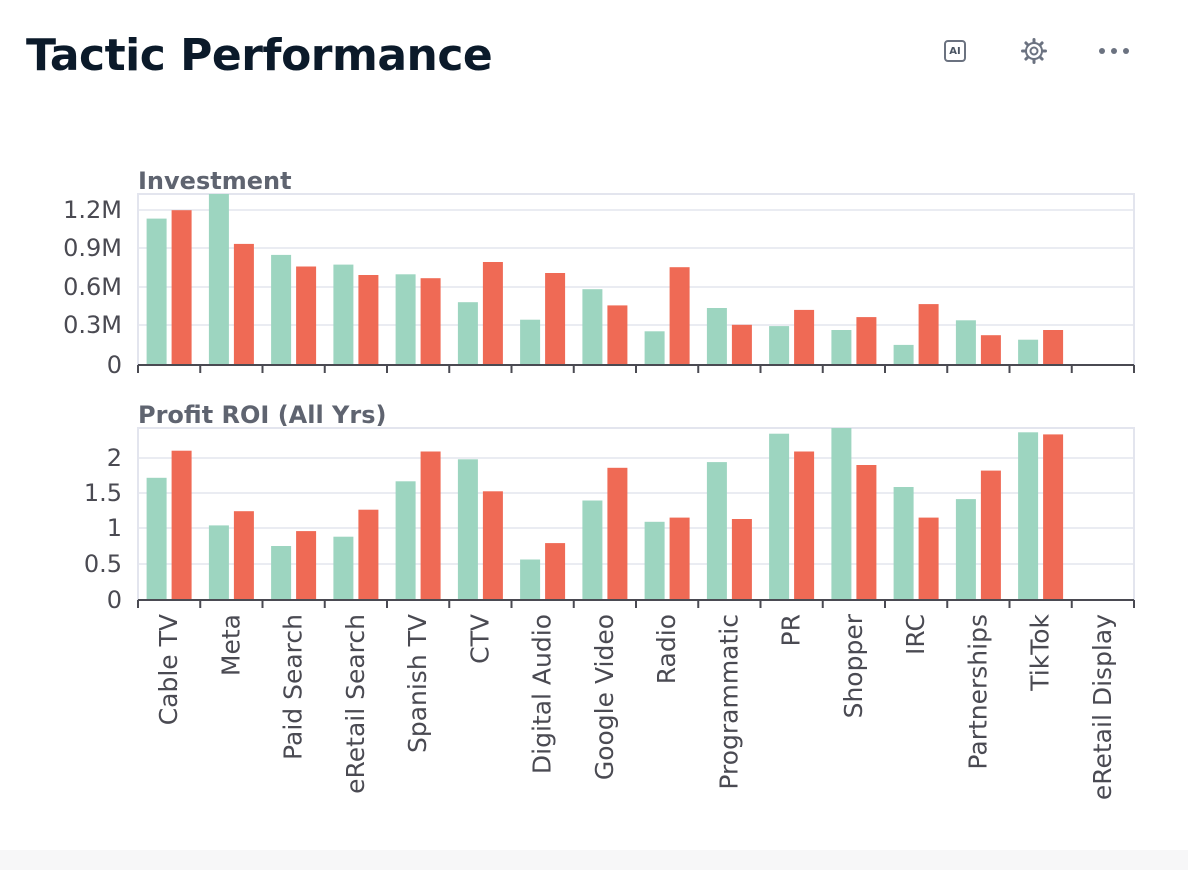 The width and height of the screenshot is (1188, 870). I want to click on ai-icon: AI, so click(955, 51).